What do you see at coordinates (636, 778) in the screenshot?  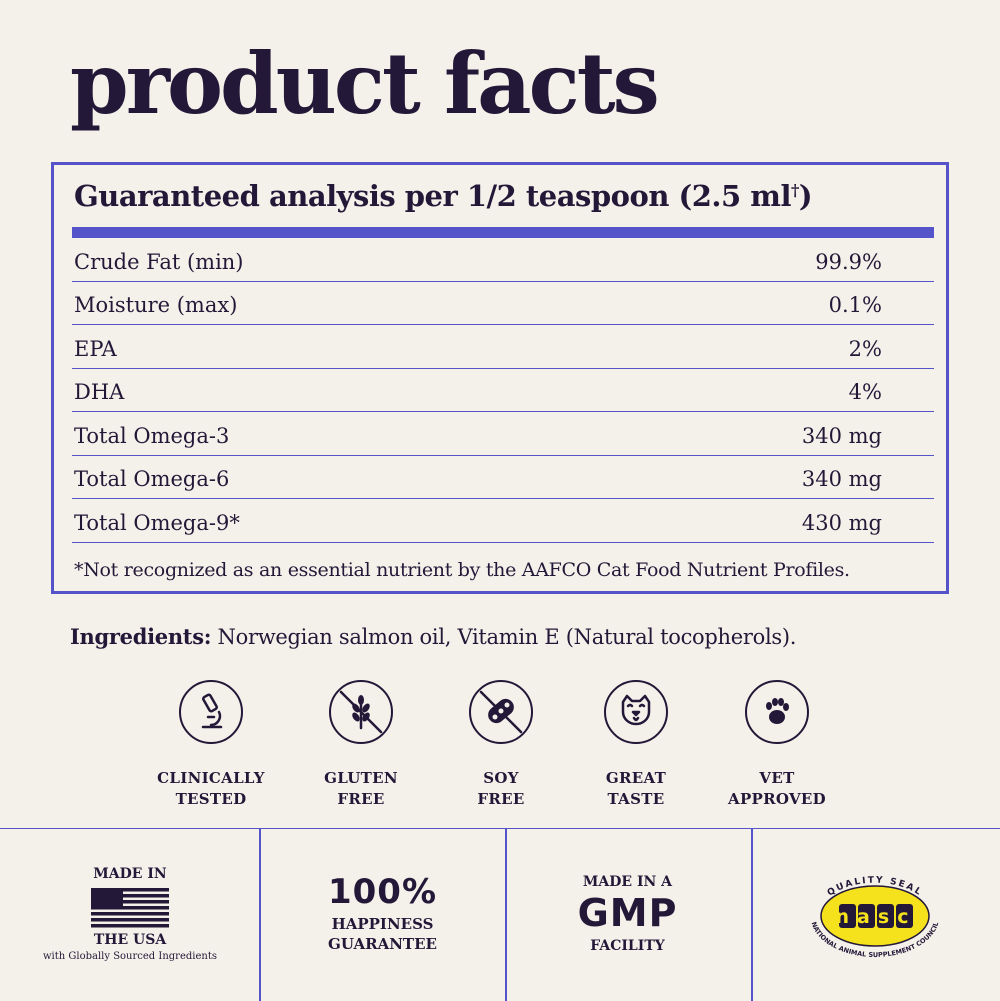 I see `badge-label-line1: GREAT` at bounding box center [636, 778].